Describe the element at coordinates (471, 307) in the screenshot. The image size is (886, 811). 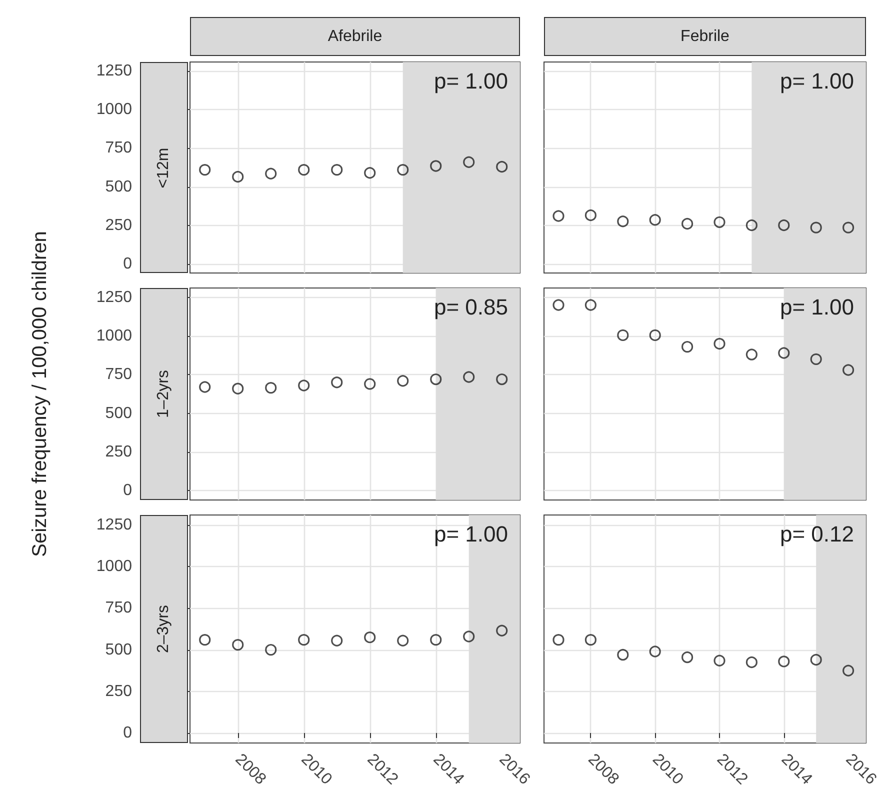
I see `annotation: p= 0.85` at that location.